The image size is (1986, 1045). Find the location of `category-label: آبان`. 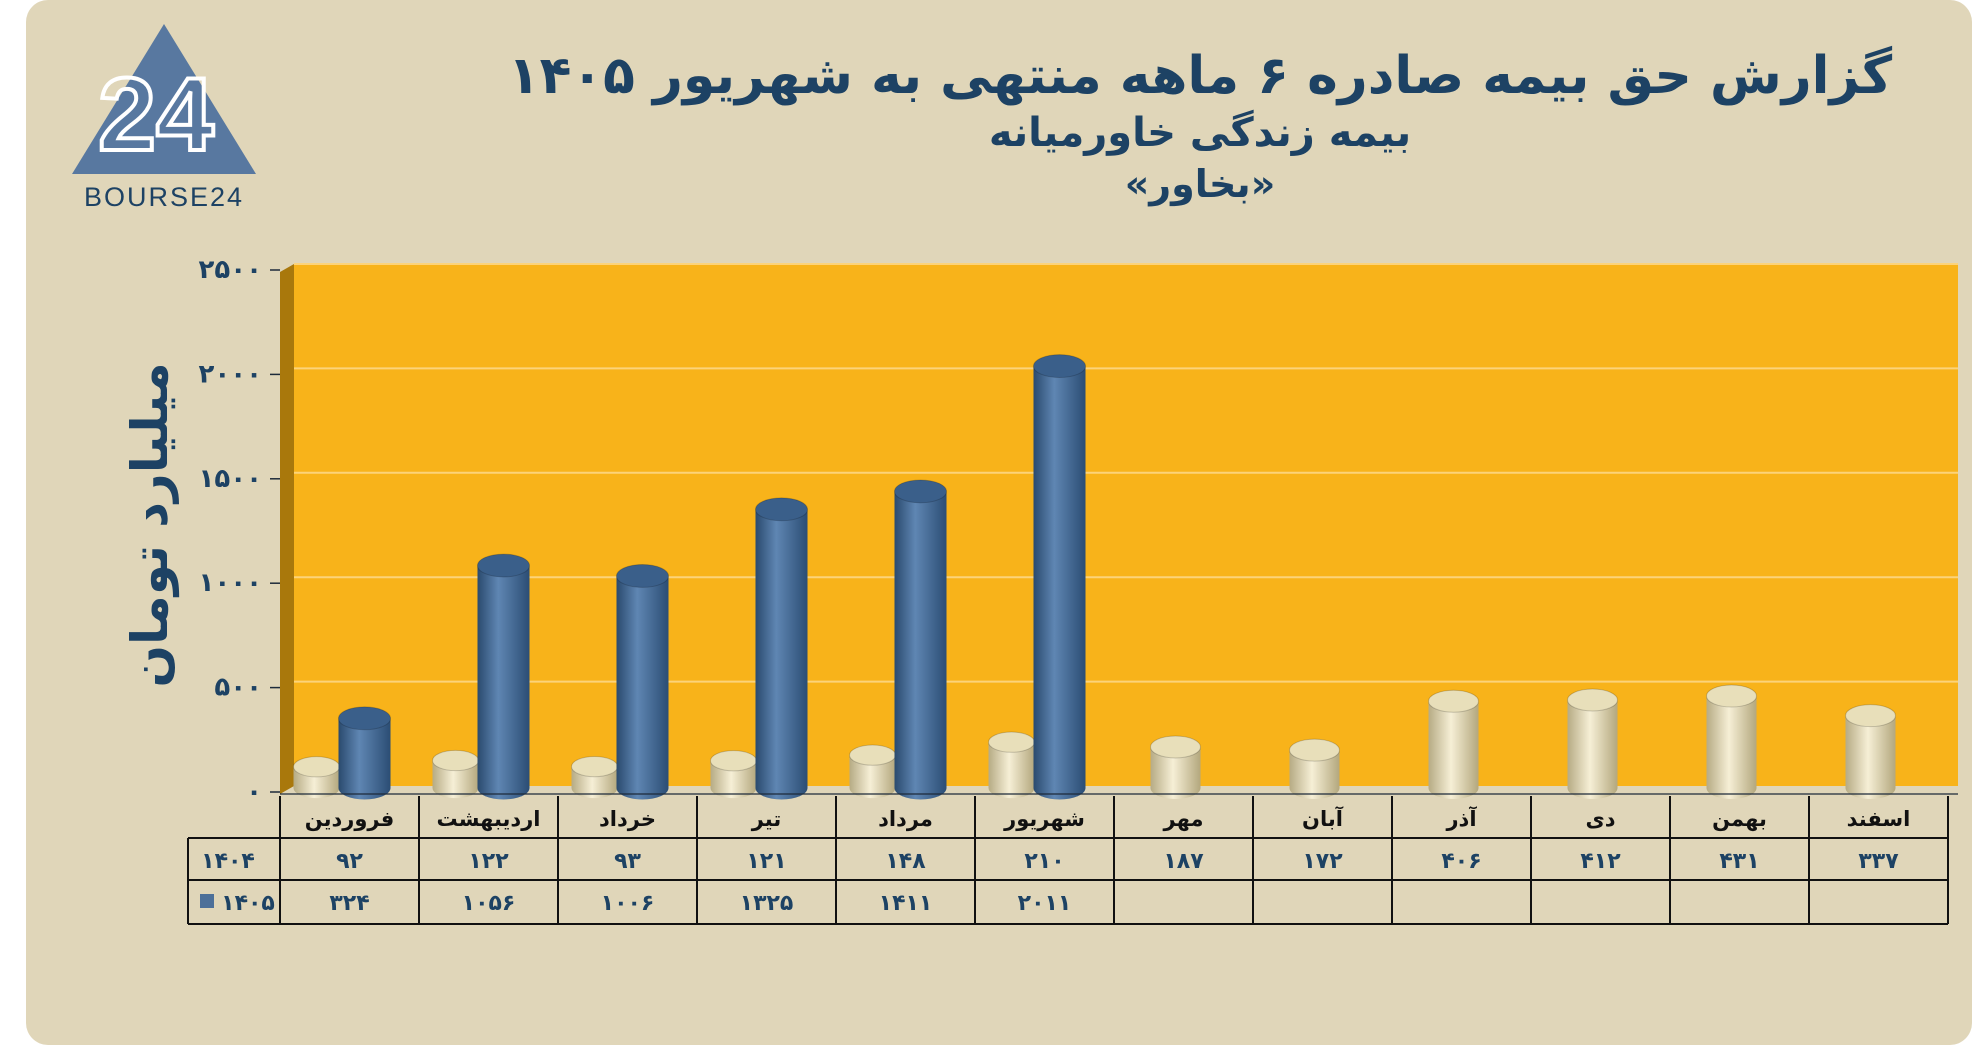

category-label: آبان is located at coordinates (1323, 818).